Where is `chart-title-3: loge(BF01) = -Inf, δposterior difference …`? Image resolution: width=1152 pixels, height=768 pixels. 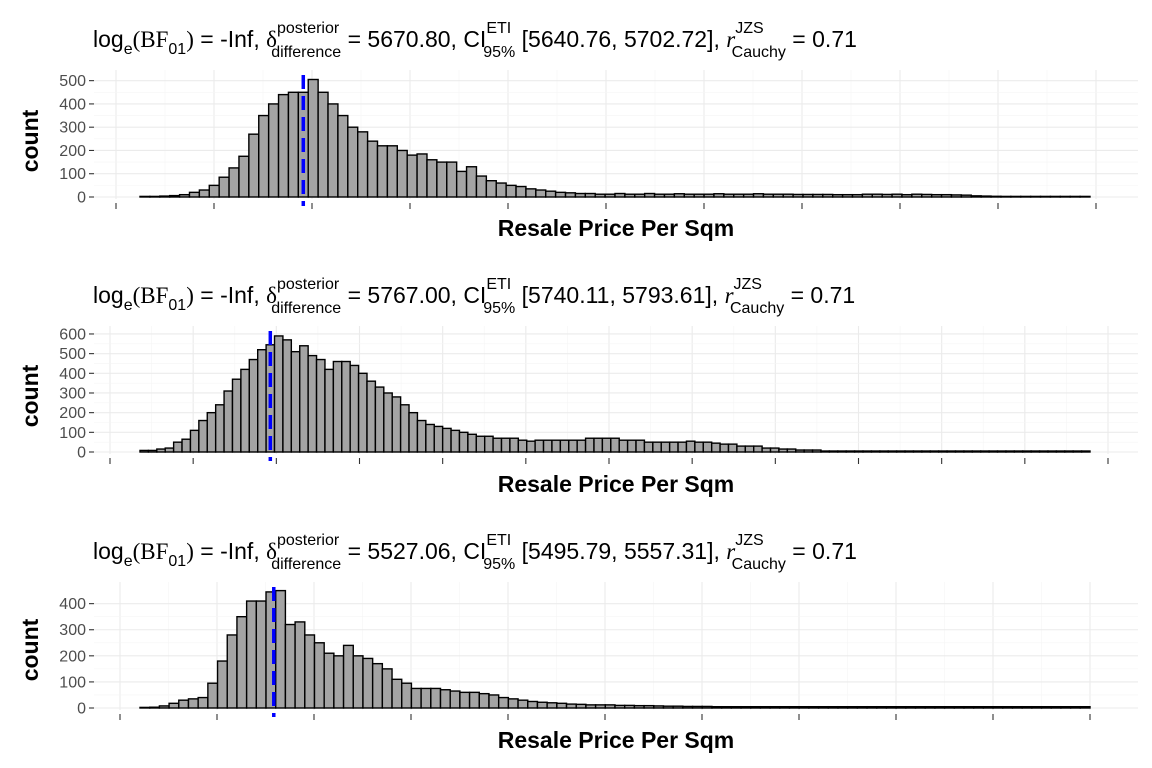 chart-title-3: loge(BF01) = -Inf, δposterior difference … is located at coordinates (475, 552).